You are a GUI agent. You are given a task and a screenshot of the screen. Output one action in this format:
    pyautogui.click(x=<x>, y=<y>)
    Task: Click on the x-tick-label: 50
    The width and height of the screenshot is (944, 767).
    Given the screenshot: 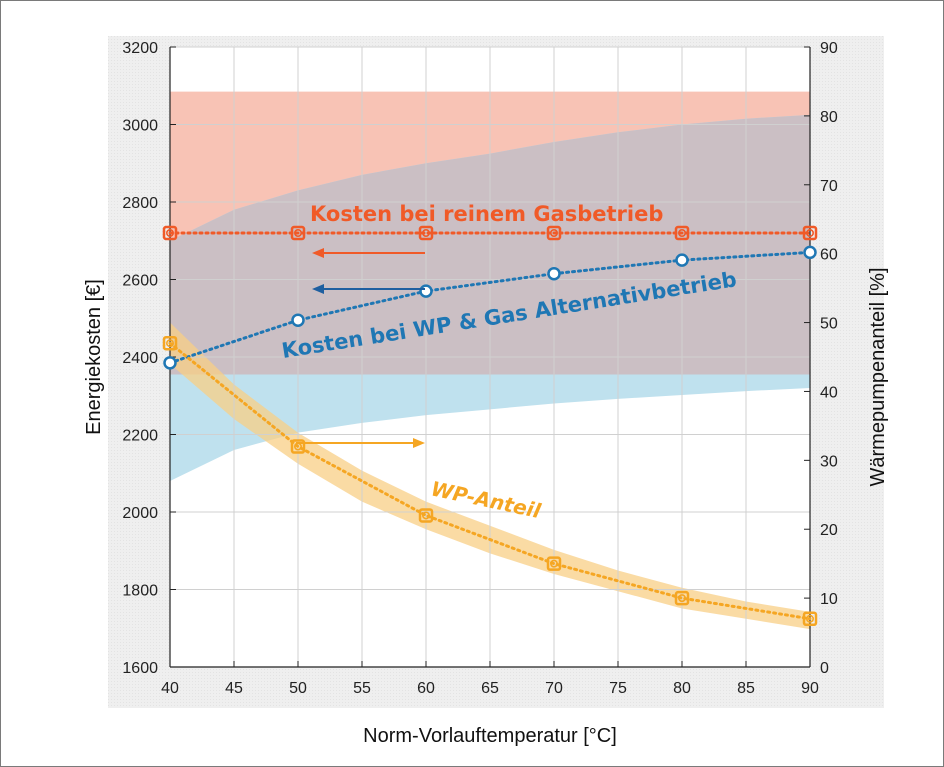 What is the action you would take?
    pyautogui.click(x=298, y=688)
    